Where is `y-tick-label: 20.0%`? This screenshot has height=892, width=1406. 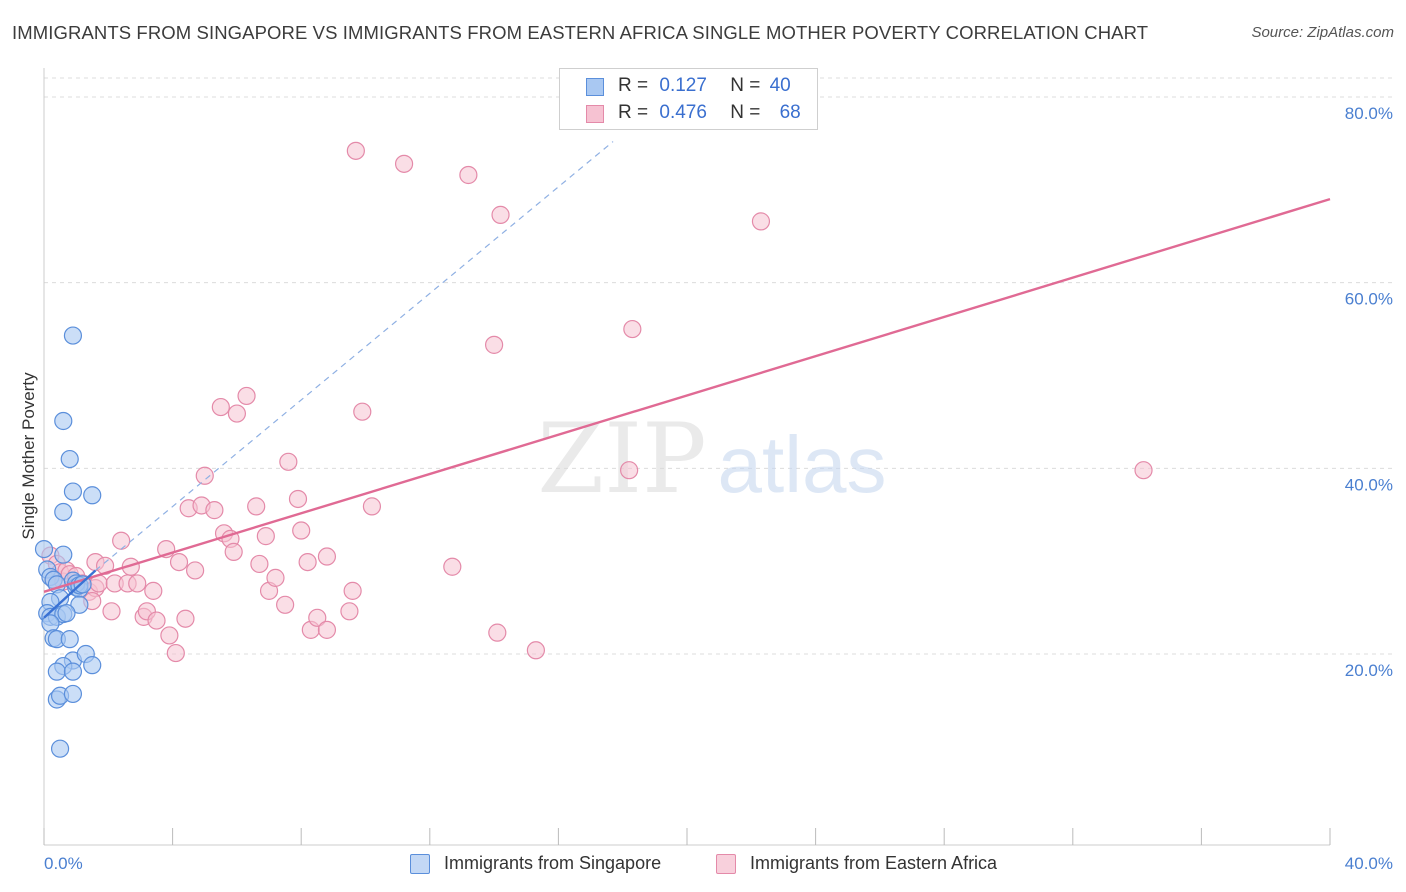
y-tick-label: 20.0% is located at coordinates (1369, 670).